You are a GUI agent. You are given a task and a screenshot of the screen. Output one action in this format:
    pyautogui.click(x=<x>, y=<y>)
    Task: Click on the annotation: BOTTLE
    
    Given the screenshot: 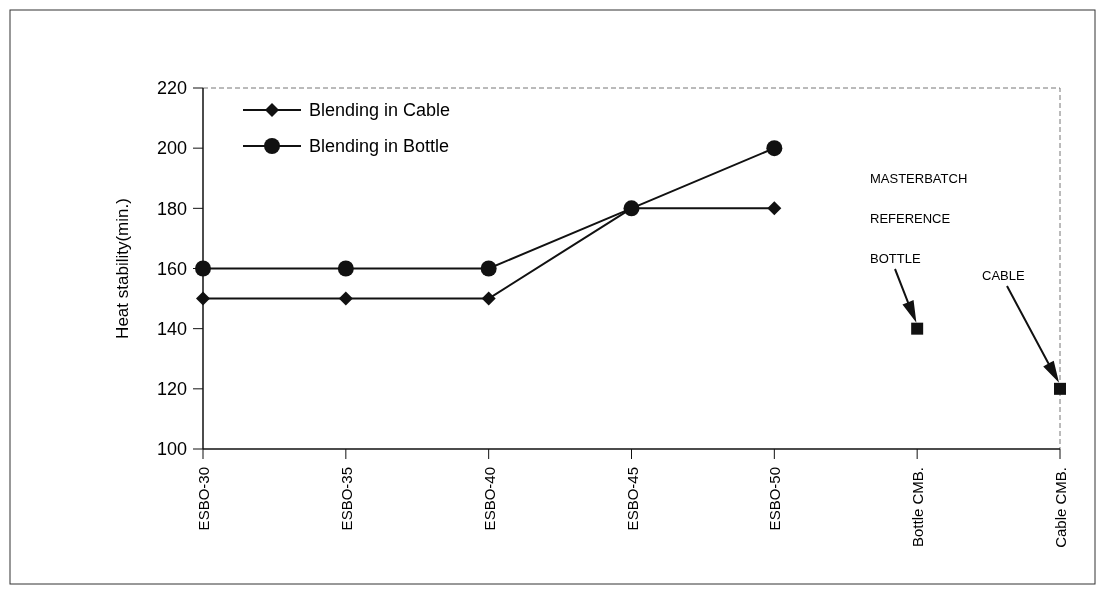 What is the action you would take?
    pyautogui.click(x=895, y=258)
    